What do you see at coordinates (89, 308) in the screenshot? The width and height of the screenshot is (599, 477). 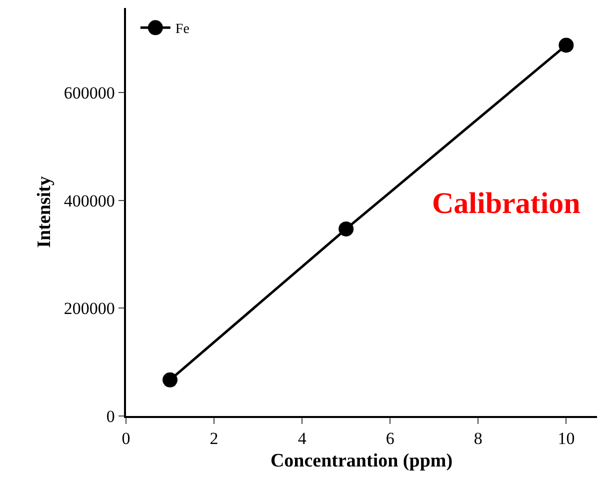 I see `y-tick-label: 200000` at bounding box center [89, 308].